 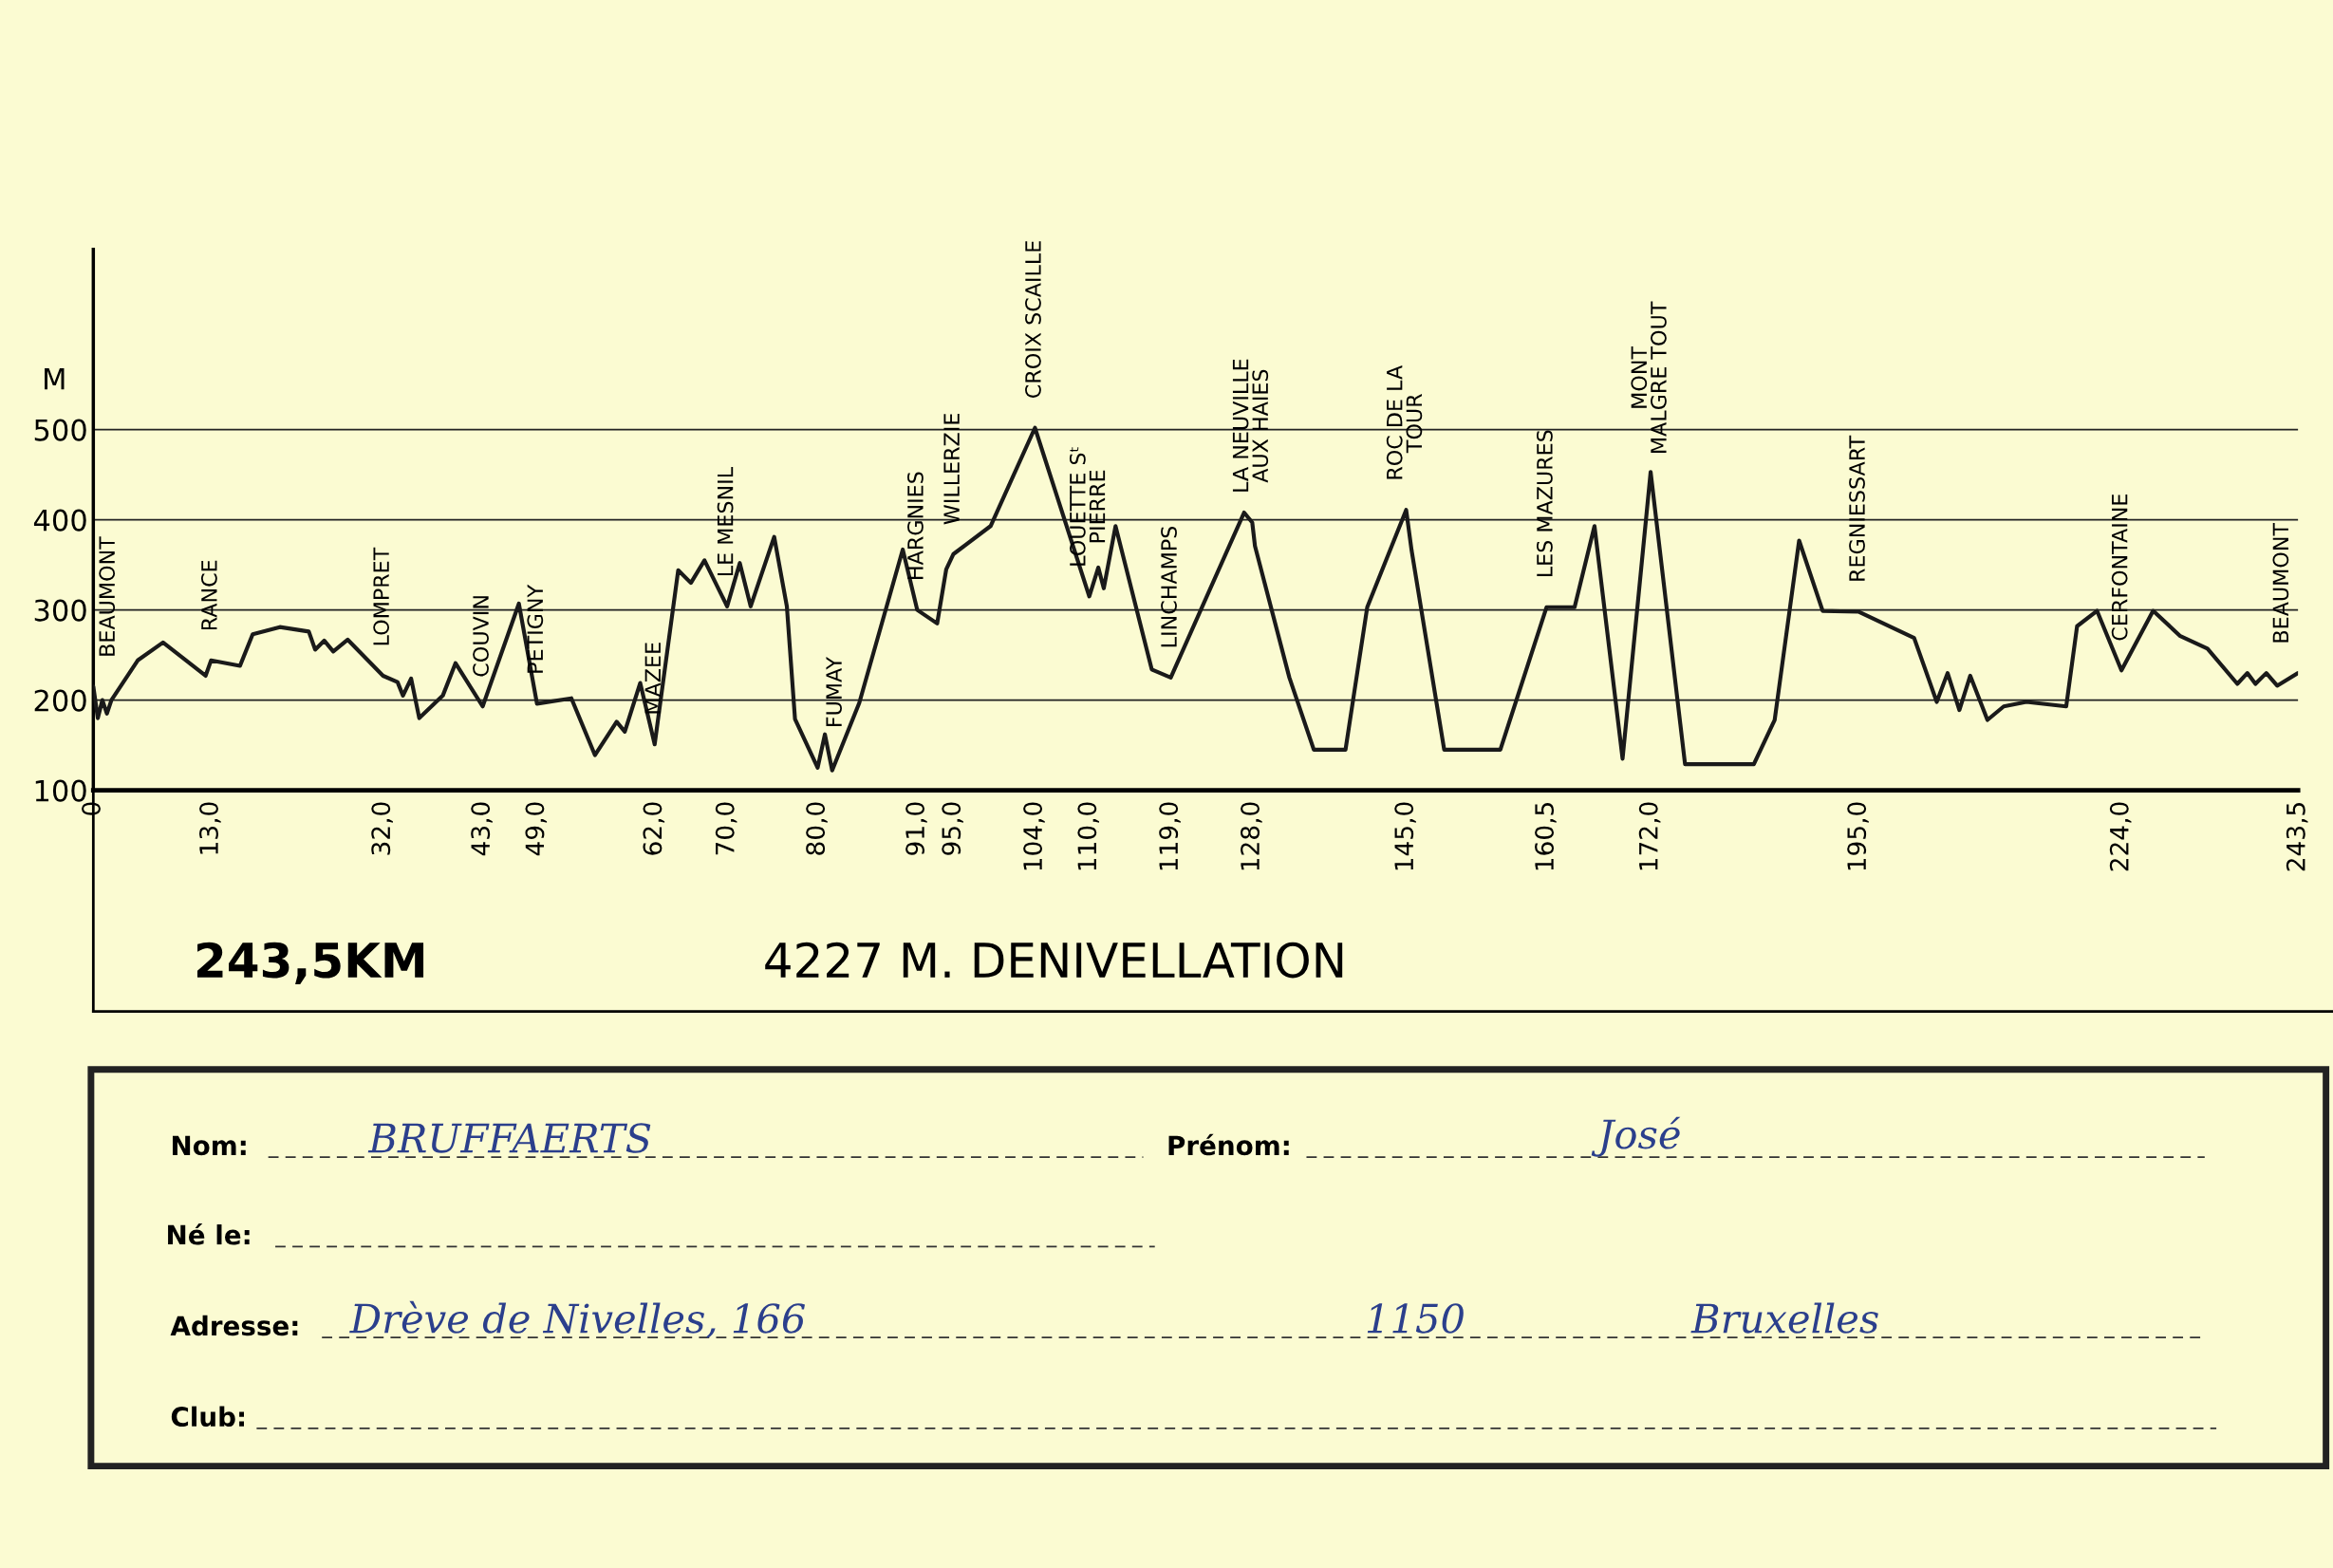 I want to click on x-tick-label: 13,0, so click(x=210, y=828).